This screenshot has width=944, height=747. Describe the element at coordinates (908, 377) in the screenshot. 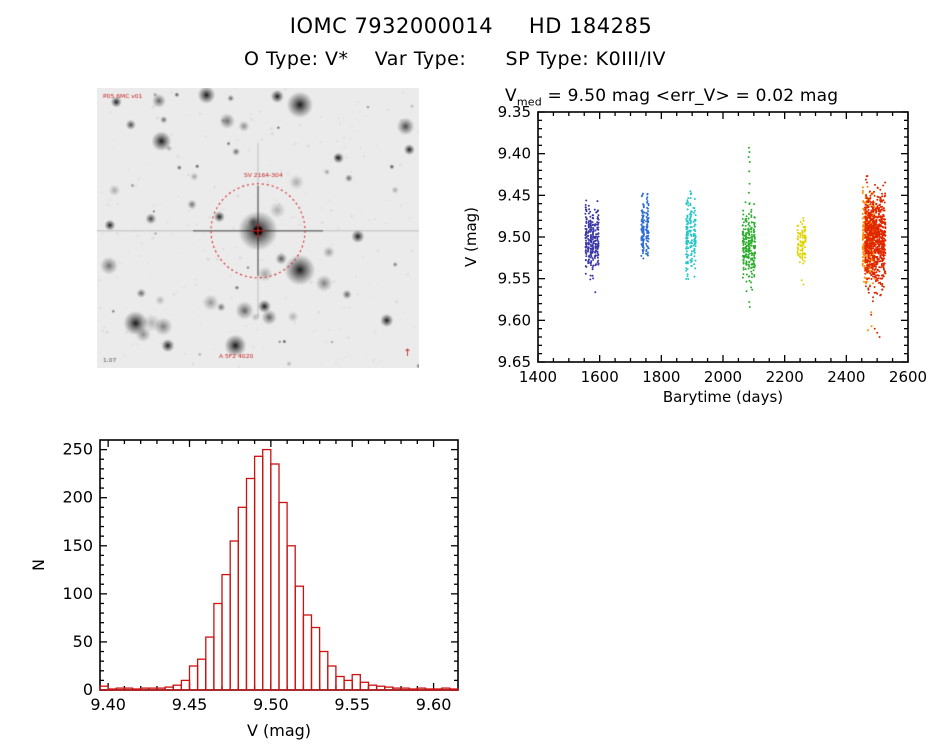

I see `svg-text: 2600` at that location.